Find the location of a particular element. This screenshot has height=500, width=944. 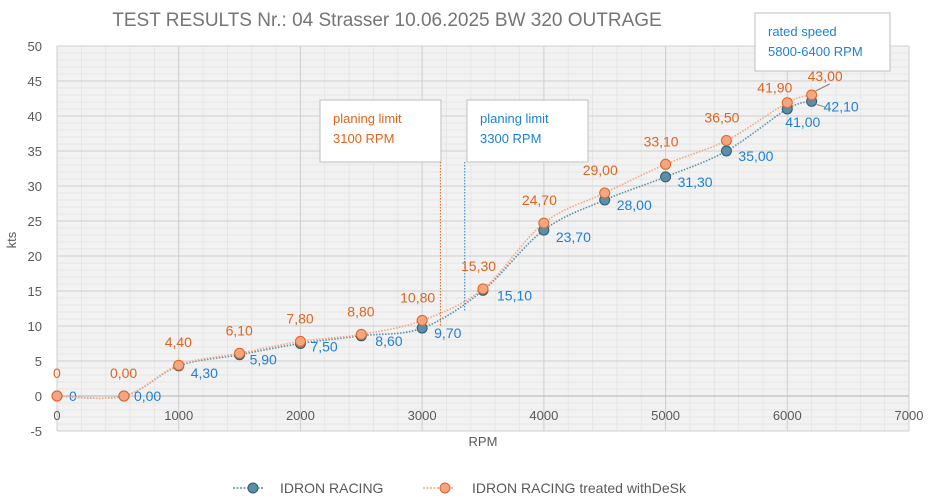

data-label: 15,30 is located at coordinates (478, 266).